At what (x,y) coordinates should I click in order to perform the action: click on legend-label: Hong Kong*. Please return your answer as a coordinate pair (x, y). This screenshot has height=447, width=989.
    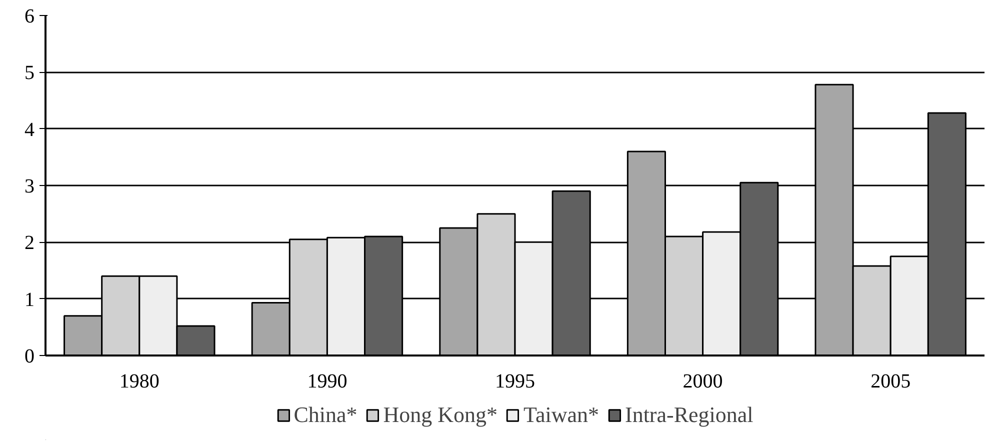
    Looking at the image, I should click on (440, 415).